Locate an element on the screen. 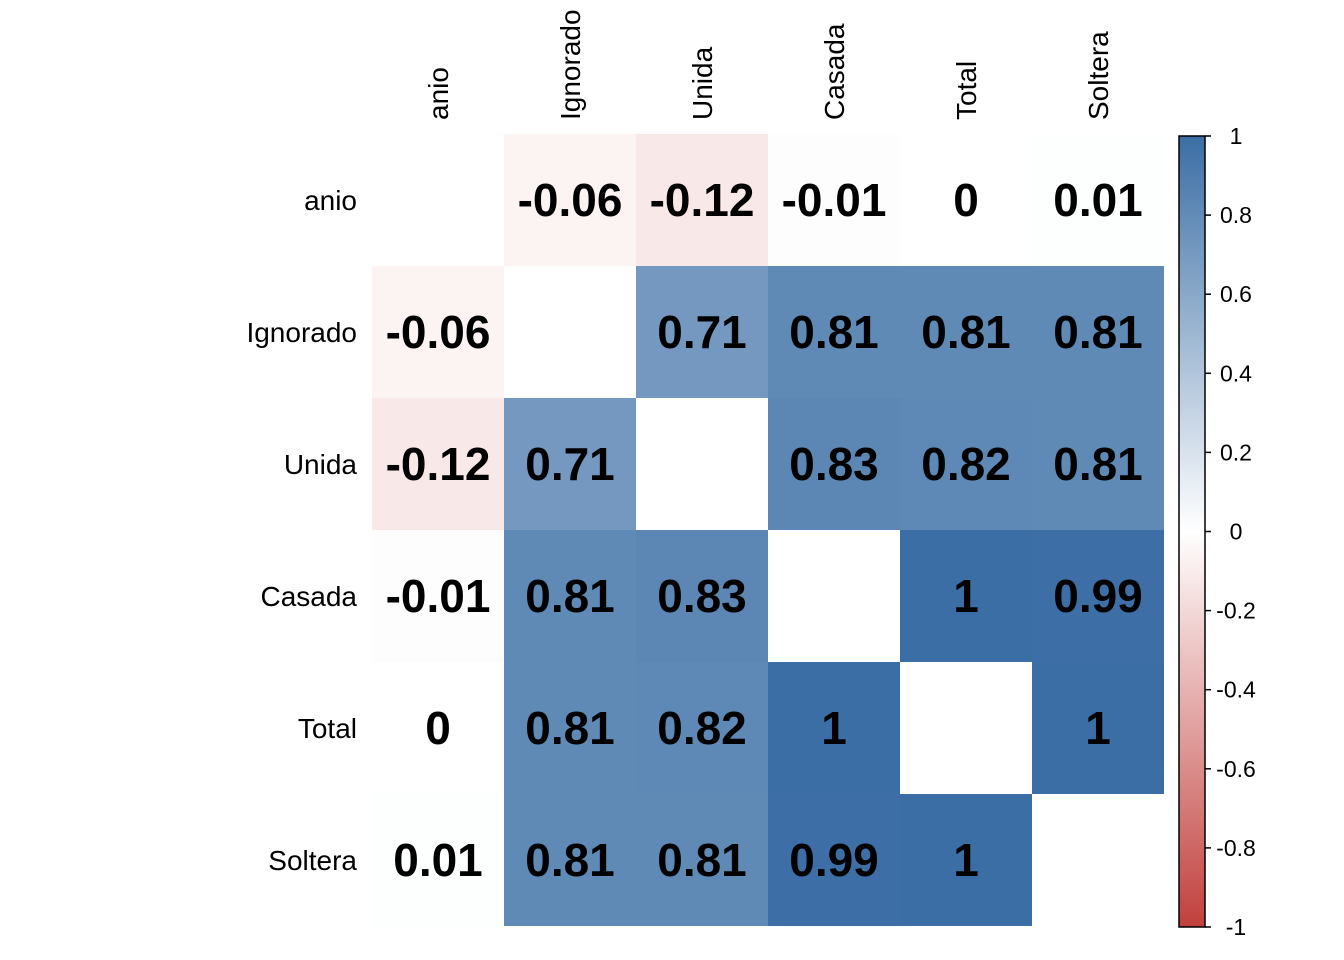 This screenshot has height=960, width=1344. colorbar-tick-label: 0.4 is located at coordinates (1236, 373).